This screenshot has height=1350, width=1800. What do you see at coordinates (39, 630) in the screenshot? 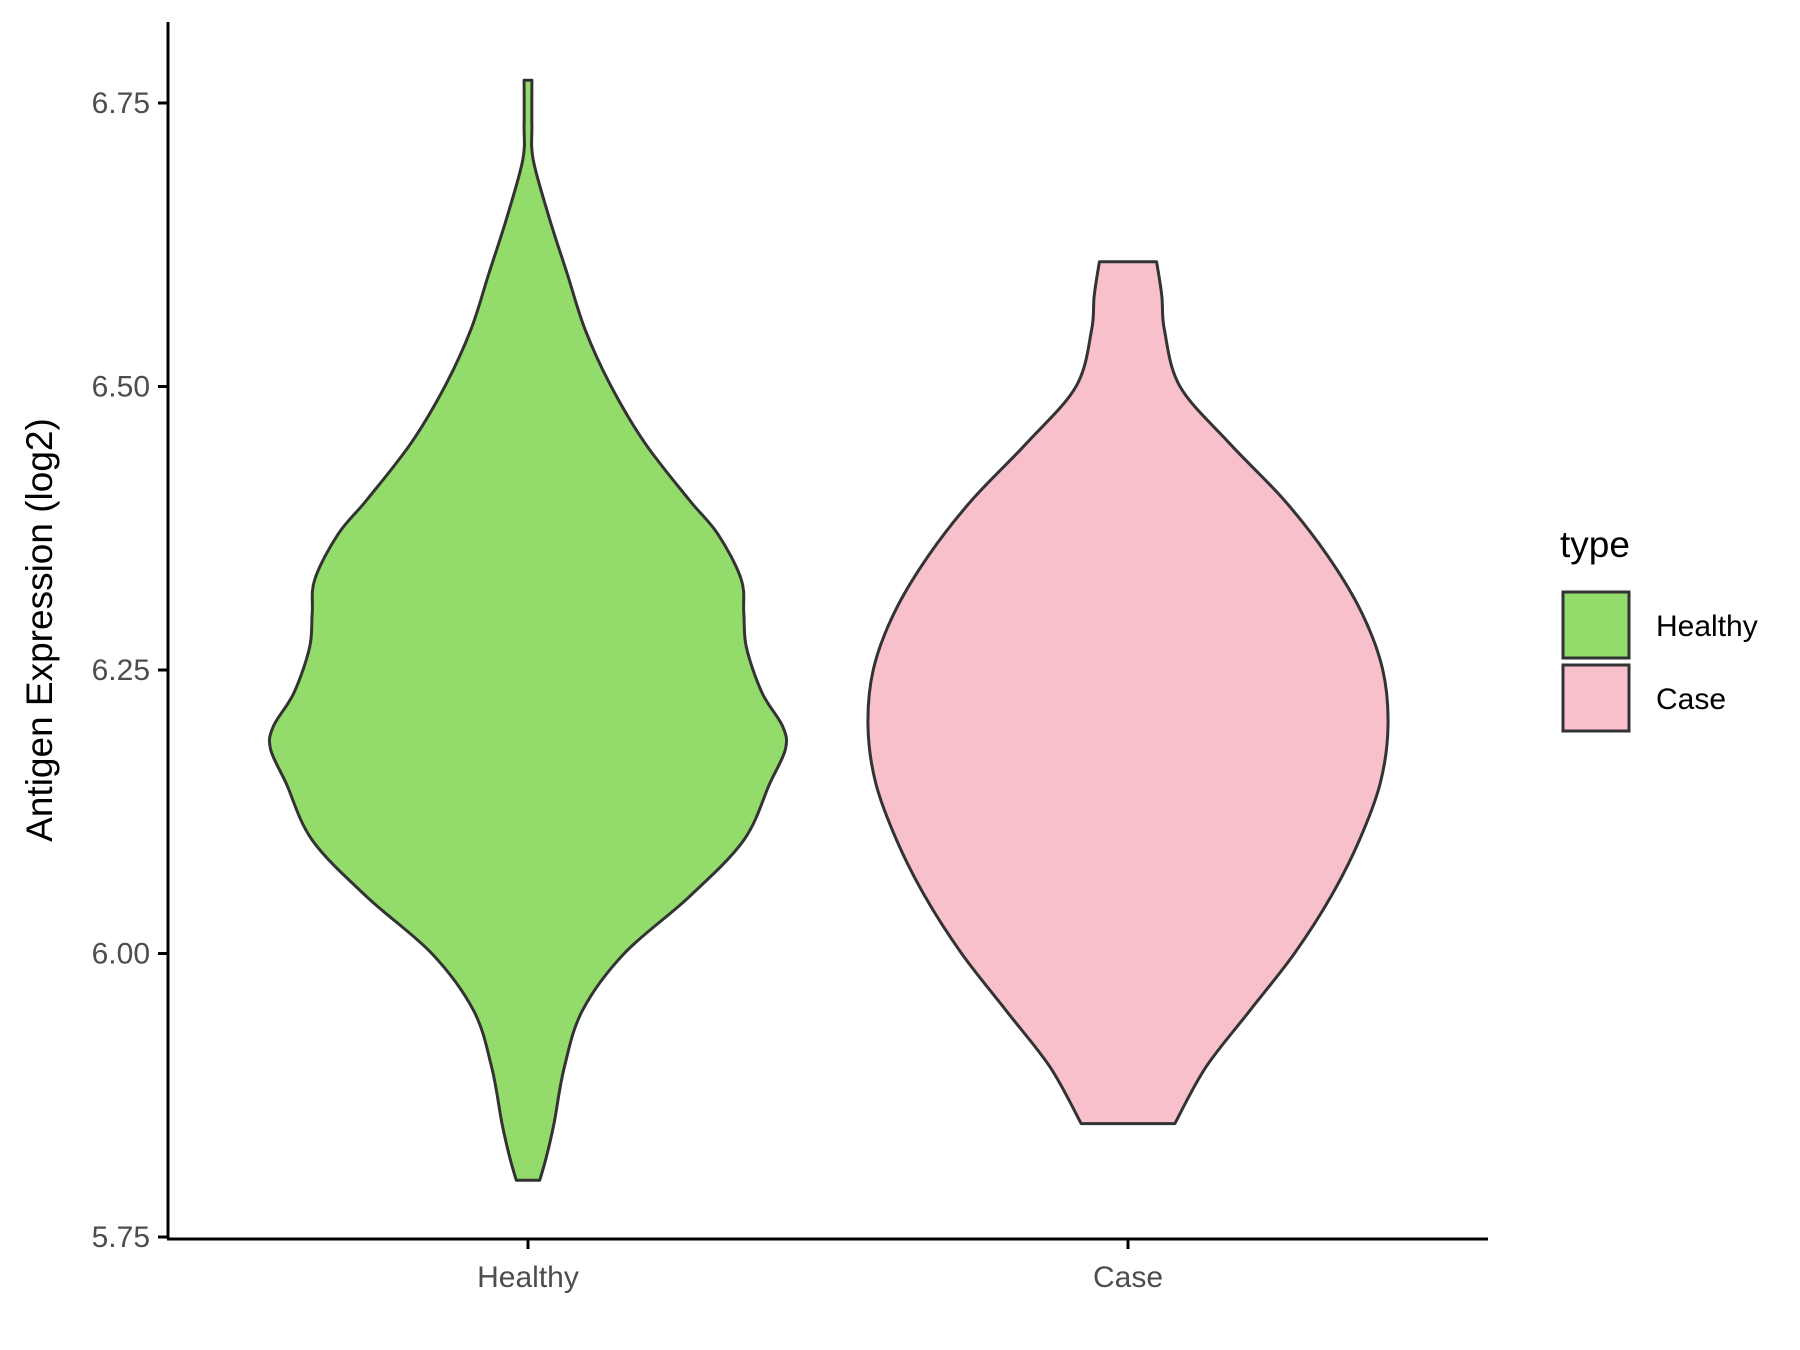
I see `y-axis-title: Antigen Expression (log2)` at bounding box center [39, 630].